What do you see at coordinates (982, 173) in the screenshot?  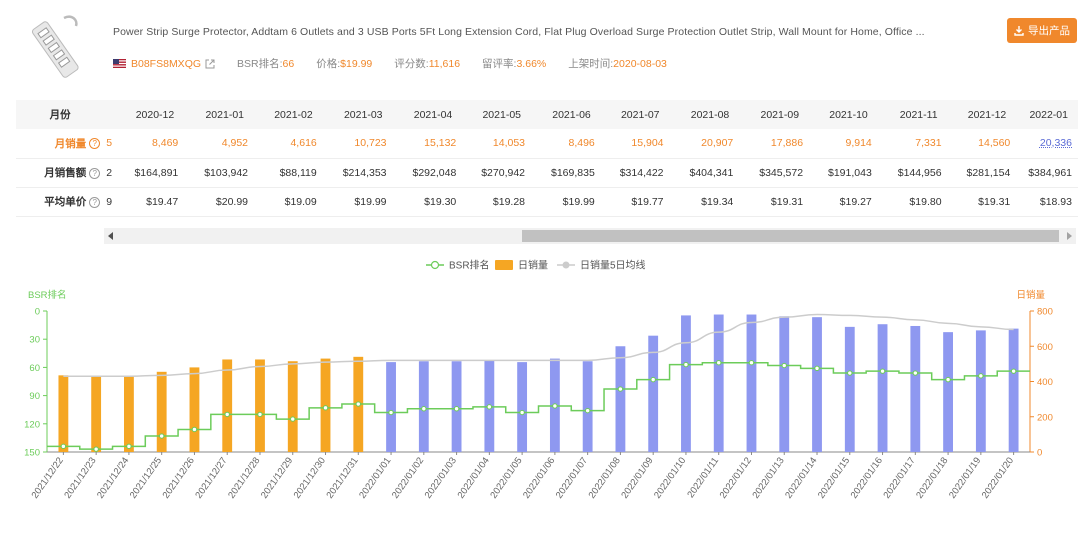 I see `table-cell: $281,154` at bounding box center [982, 173].